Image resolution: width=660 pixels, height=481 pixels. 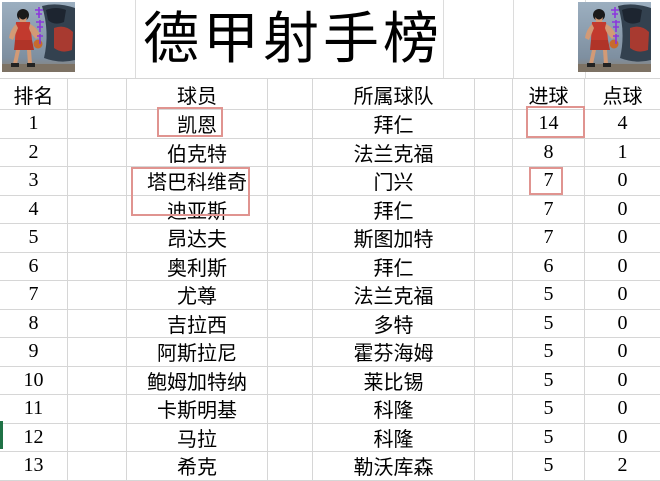 What do you see at coordinates (622, 94) in the screenshot?
I see `header-penalties: 点球` at bounding box center [622, 94].